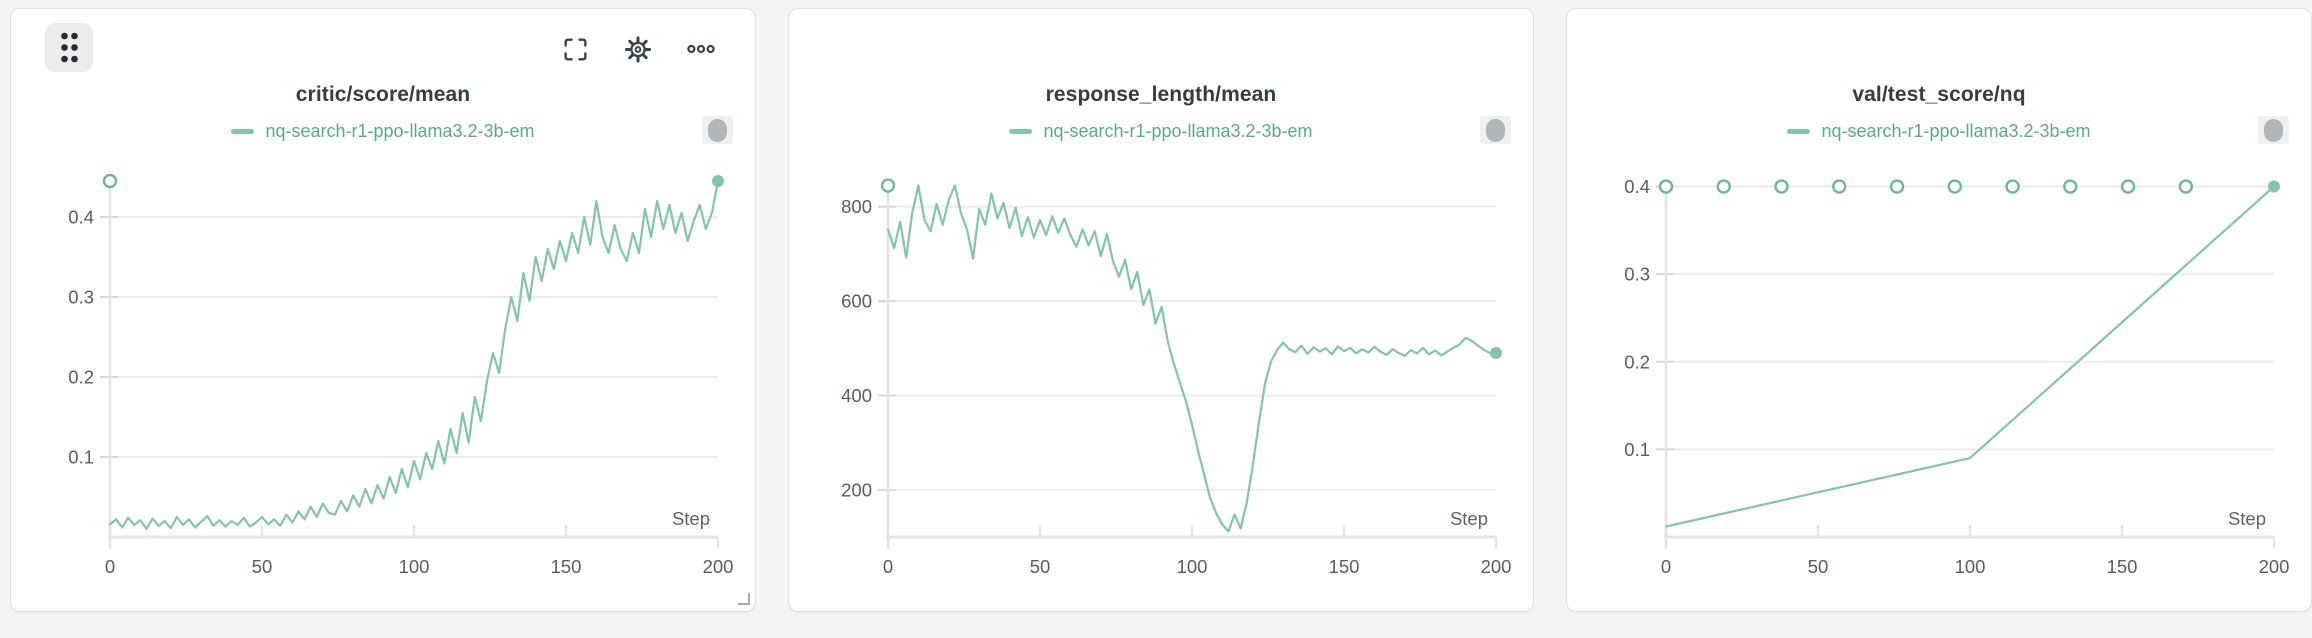 The image size is (2312, 638). I want to click on grip-dots-icon, so click(69, 47).